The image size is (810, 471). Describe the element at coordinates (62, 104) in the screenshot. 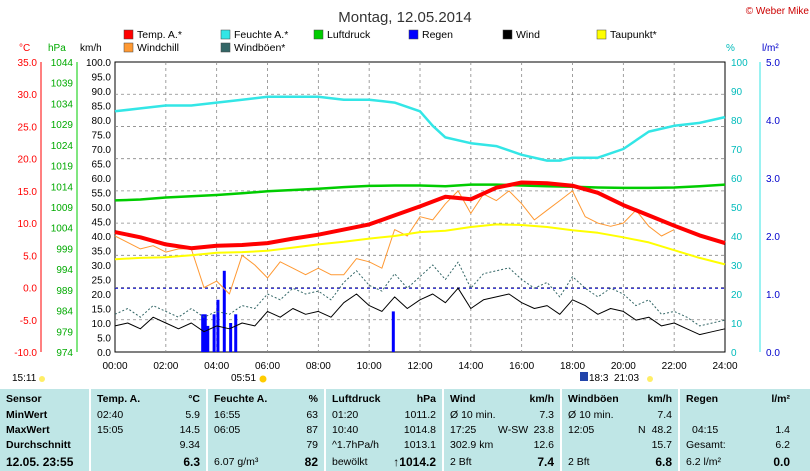

I see `pressure-tick-label: 1034` at that location.